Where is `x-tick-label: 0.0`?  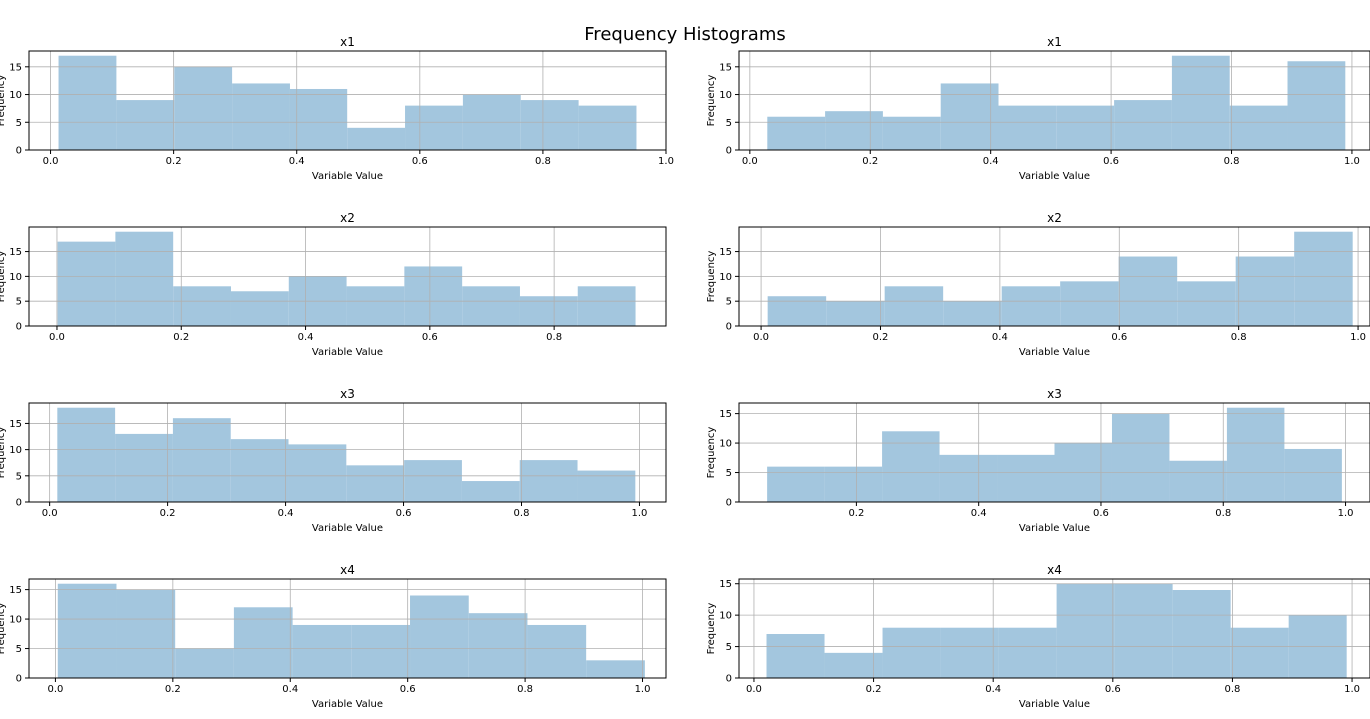
x-tick-label: 0.0 is located at coordinates (51, 161).